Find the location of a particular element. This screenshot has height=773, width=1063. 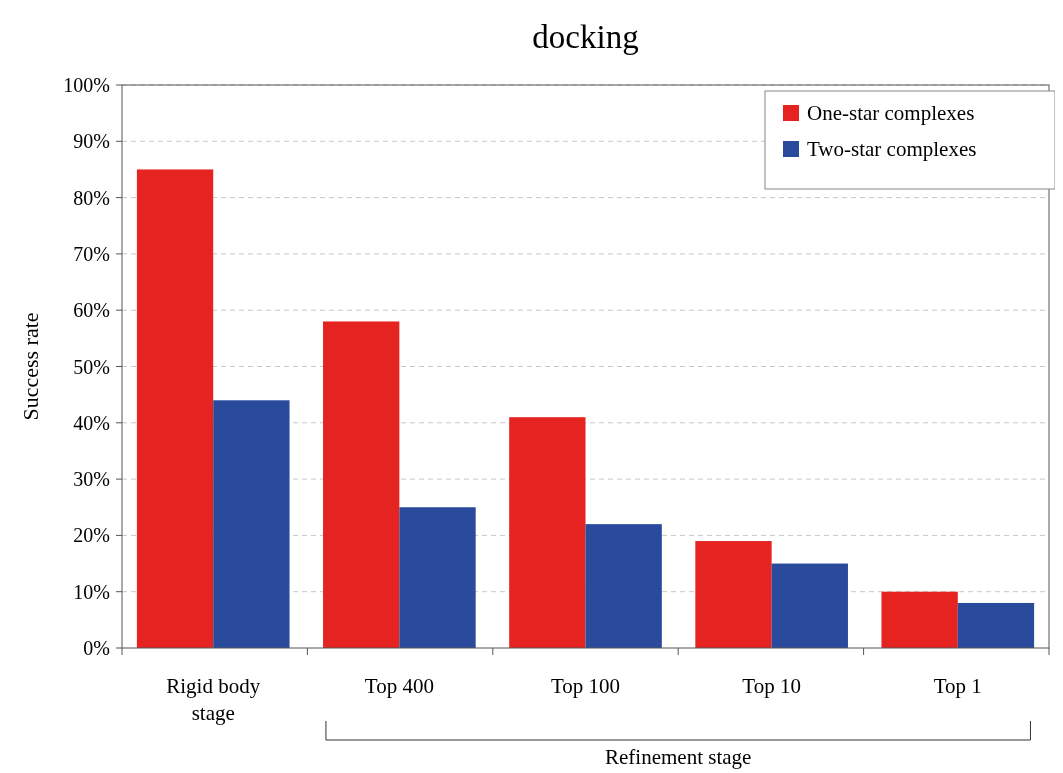

y-tick-label: 20% is located at coordinates (91, 535).